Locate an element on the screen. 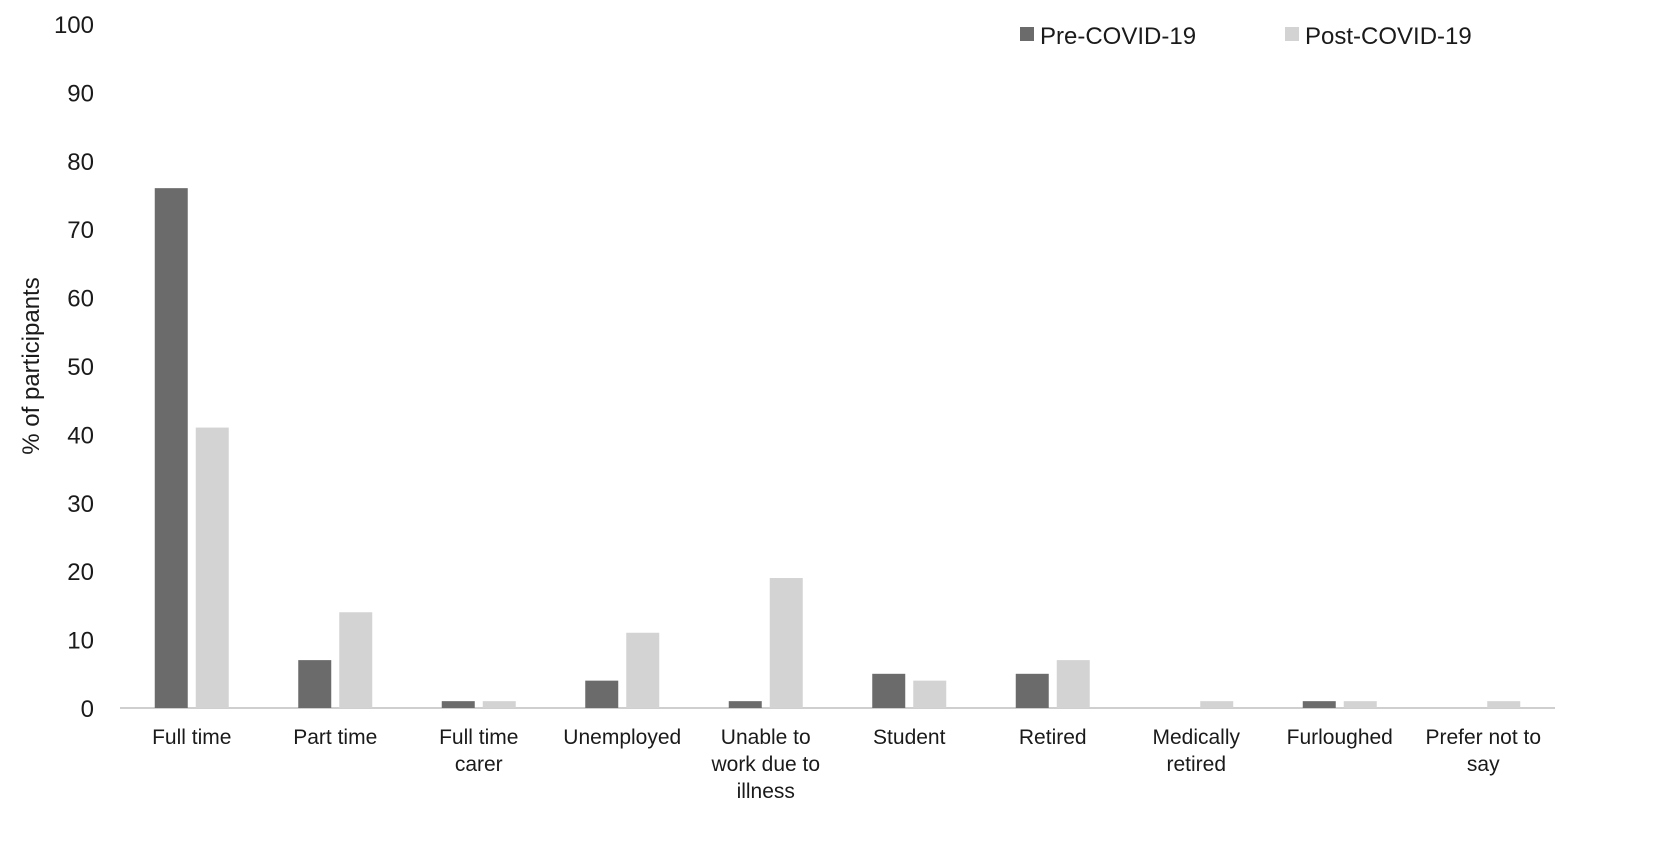 The height and width of the screenshot is (862, 1673). x-tick-label-line: Prefer not to is located at coordinates (1483, 737).